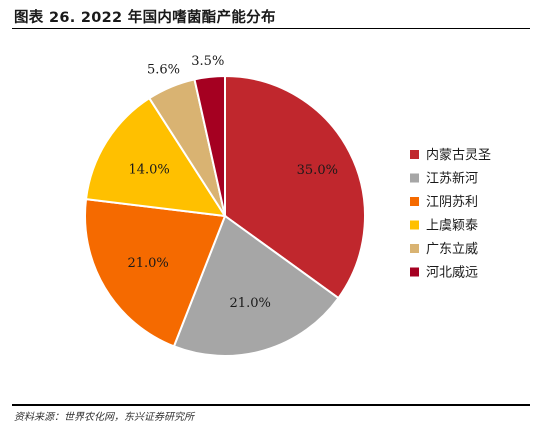 This screenshot has width=542, height=423. Describe the element at coordinates (317, 170) in the screenshot. I see `data-label-neimenggu-lingsheng: 35.0%` at that location.